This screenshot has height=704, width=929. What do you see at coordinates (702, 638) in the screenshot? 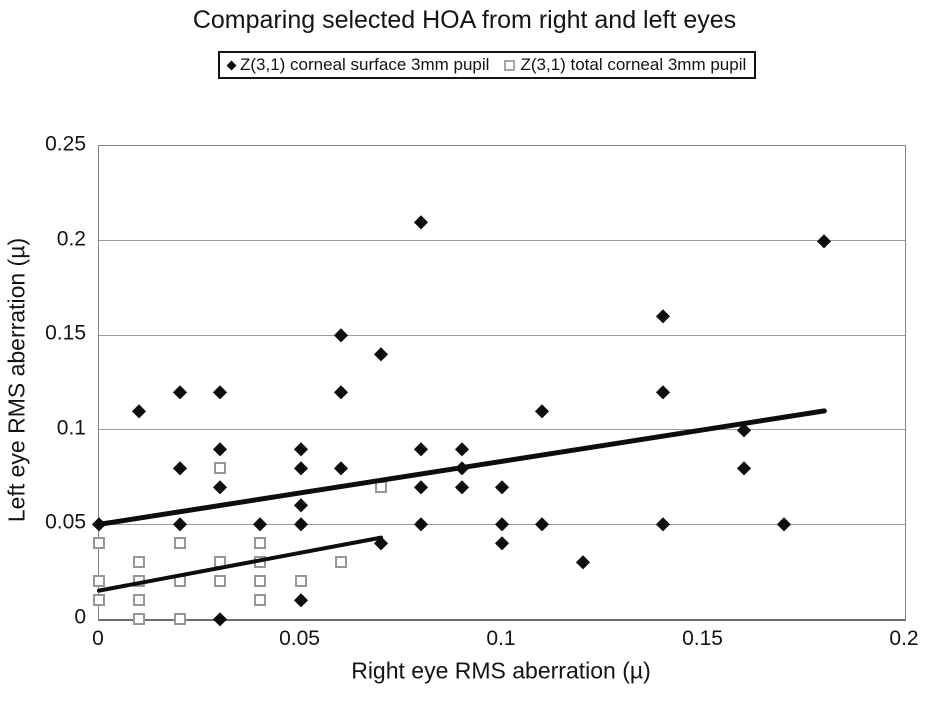
I see `x-tick-label: 0.15` at bounding box center [702, 638].